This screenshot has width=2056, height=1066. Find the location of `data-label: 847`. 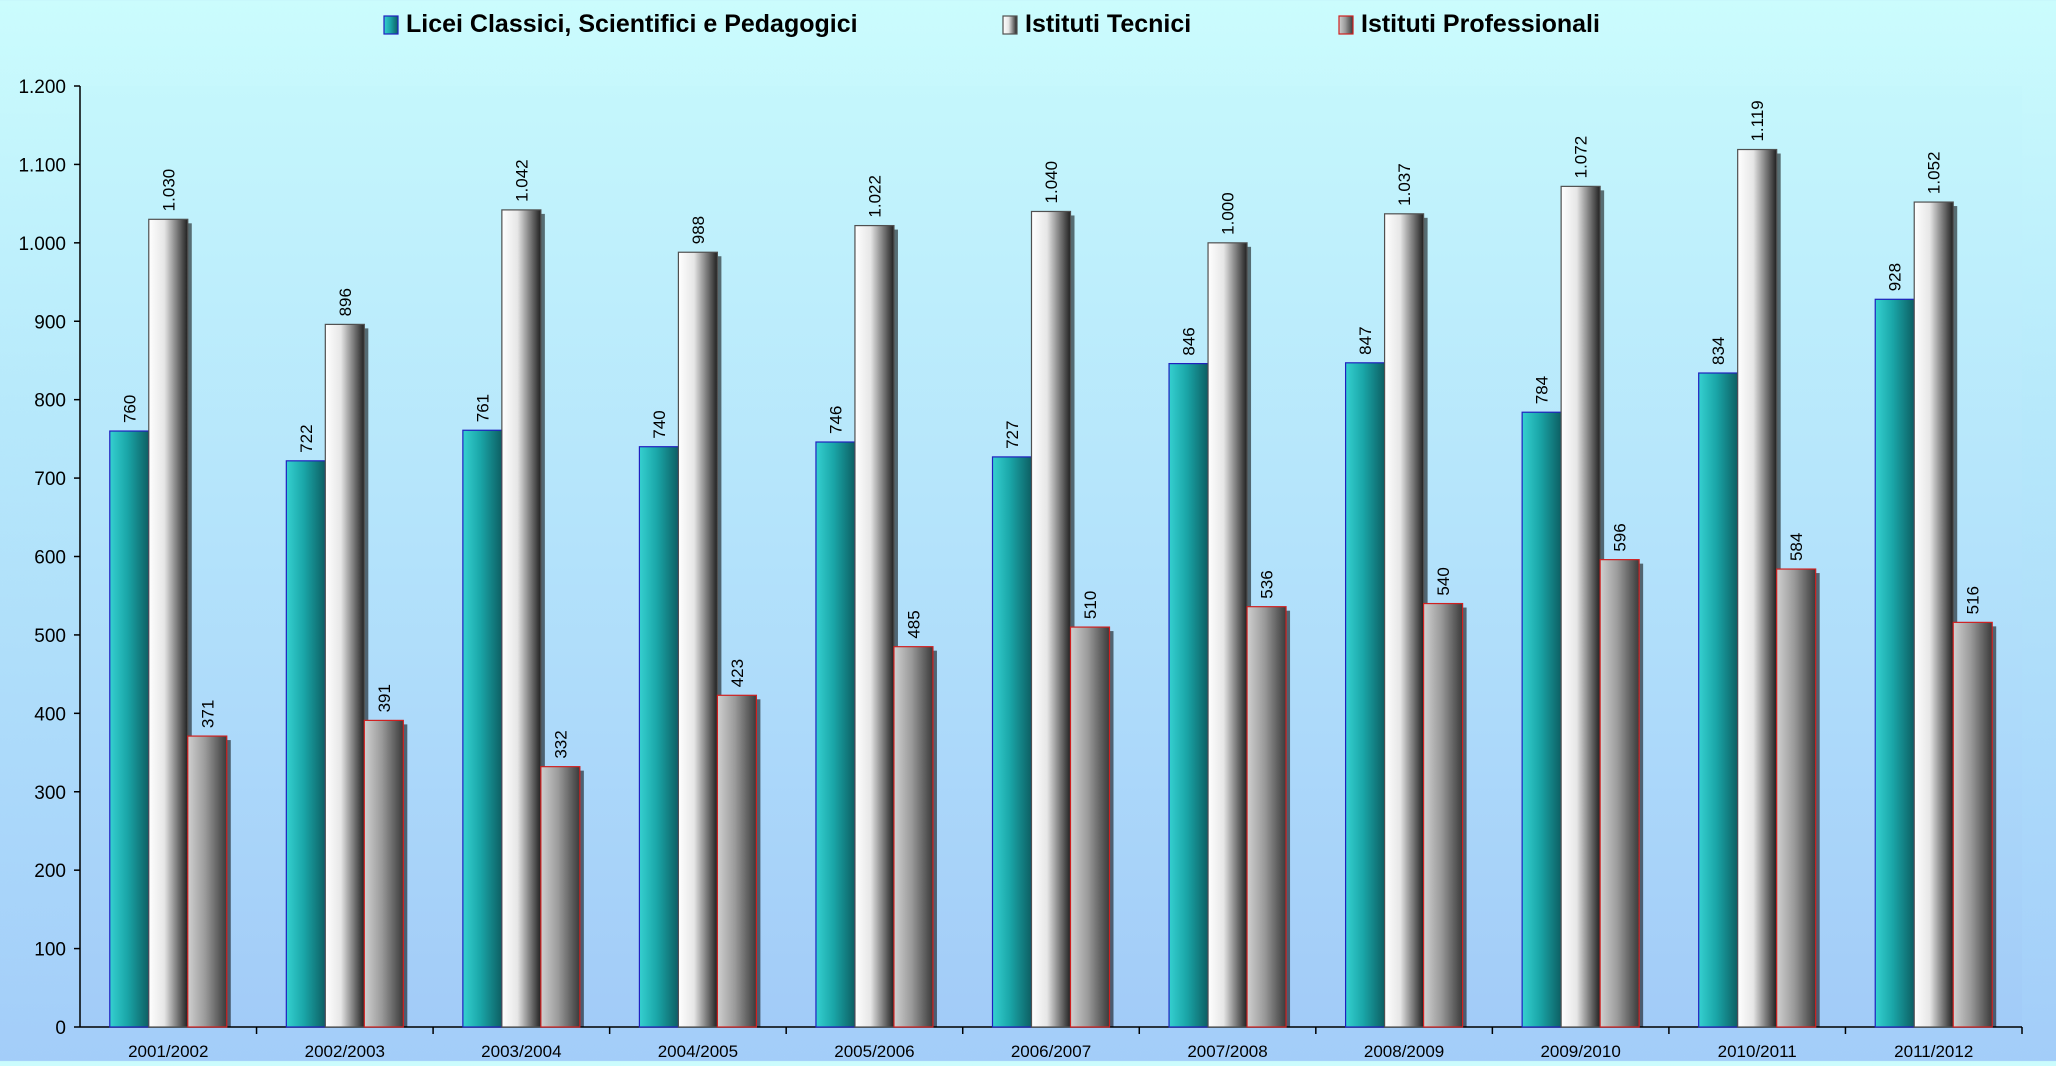

data-label: 847 is located at coordinates (1365, 340).